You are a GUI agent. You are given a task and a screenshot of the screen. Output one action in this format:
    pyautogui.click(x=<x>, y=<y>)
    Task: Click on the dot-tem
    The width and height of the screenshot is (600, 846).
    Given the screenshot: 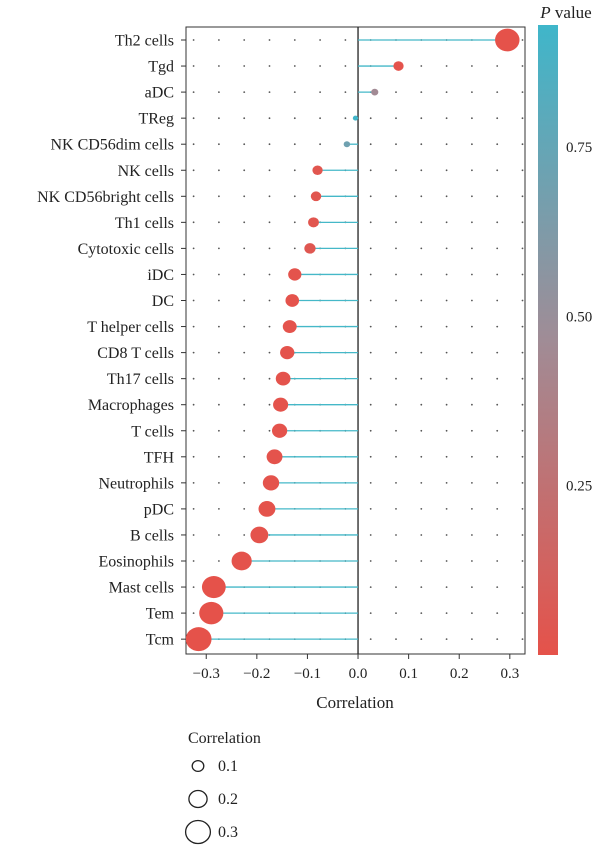 What is the action you would take?
    pyautogui.click(x=211, y=613)
    